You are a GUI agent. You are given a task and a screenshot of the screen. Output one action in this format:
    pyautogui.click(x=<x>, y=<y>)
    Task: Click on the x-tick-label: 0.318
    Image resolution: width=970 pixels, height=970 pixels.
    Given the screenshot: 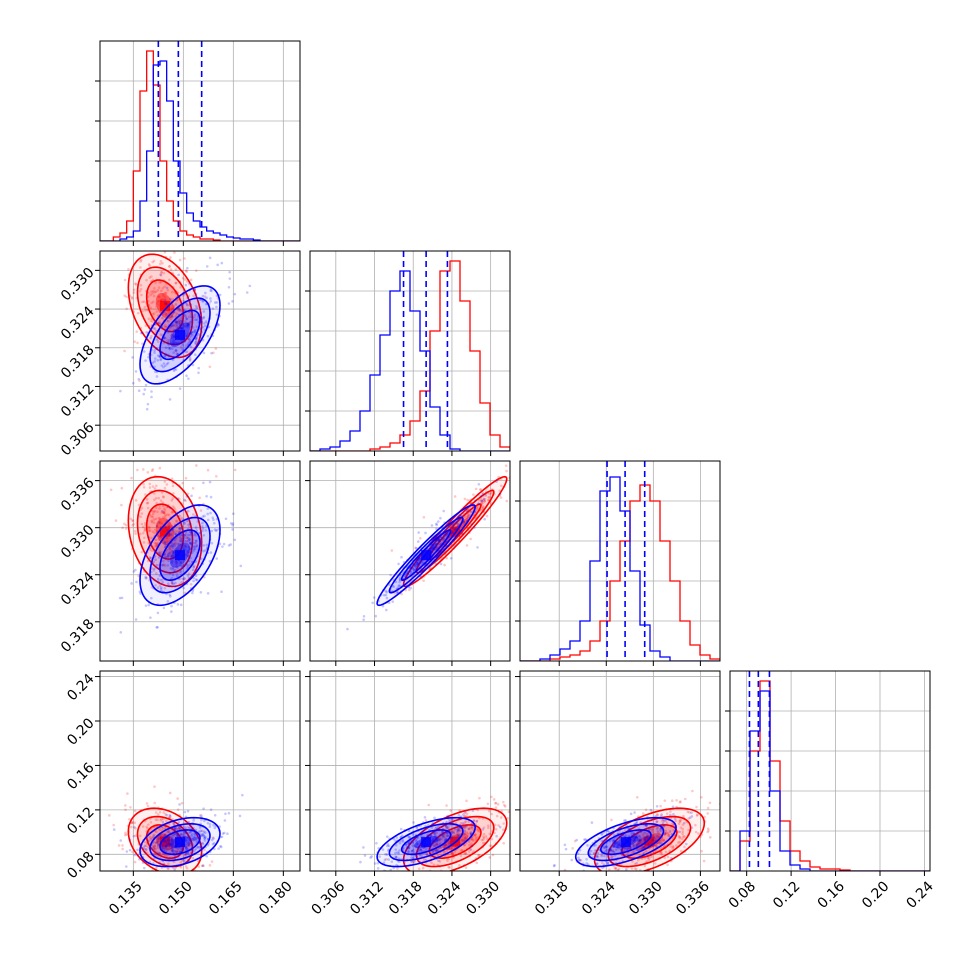 What is the action you would take?
    pyautogui.click(x=406, y=898)
    